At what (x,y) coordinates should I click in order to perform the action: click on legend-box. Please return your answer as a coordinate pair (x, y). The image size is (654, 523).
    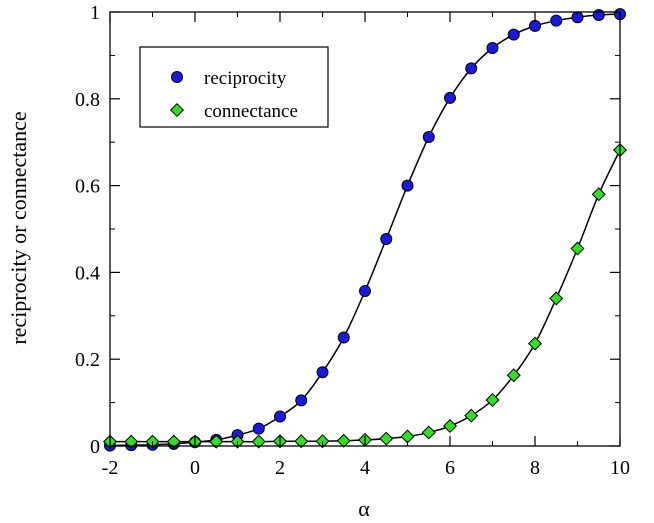
    Looking at the image, I should click on (234, 87).